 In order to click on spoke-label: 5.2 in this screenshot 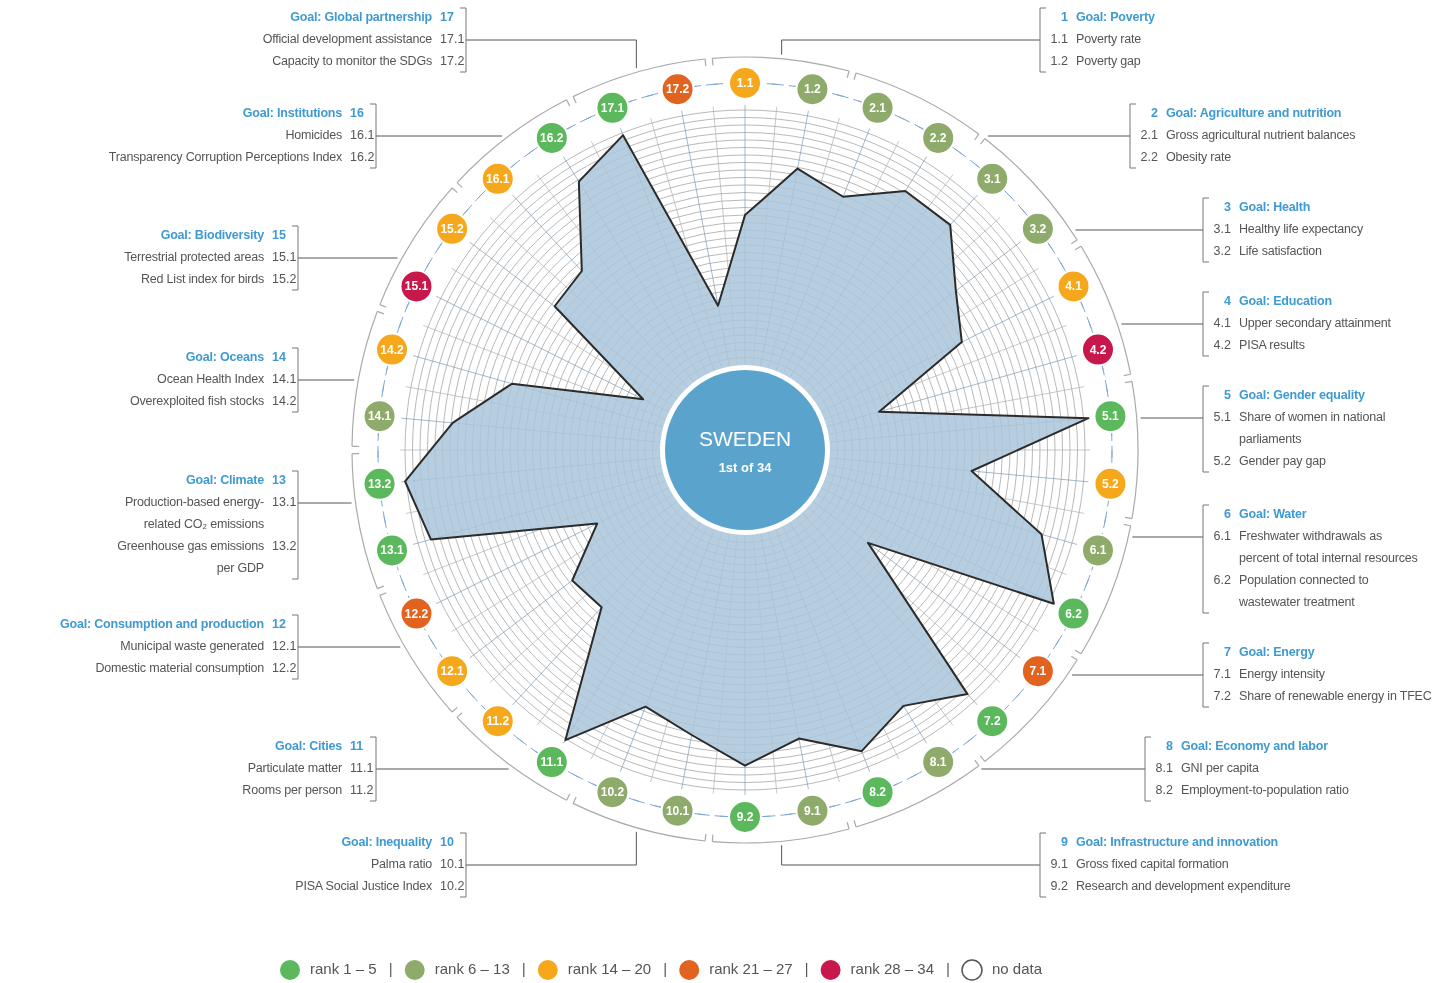, I will do `click(1111, 483)`.